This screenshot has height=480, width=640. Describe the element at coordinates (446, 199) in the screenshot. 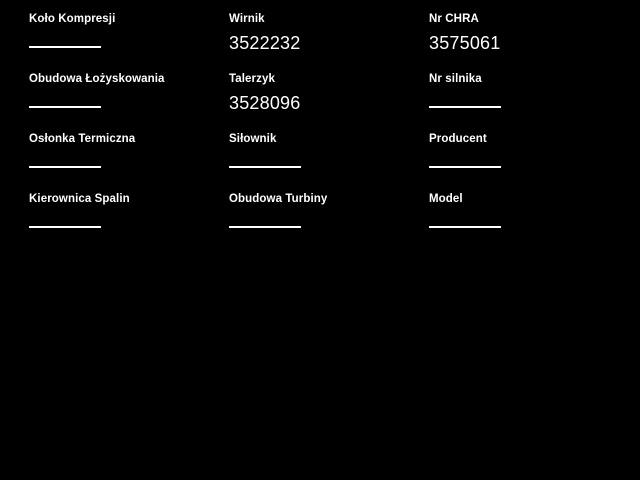

I see `field-label-model: Model` at that location.